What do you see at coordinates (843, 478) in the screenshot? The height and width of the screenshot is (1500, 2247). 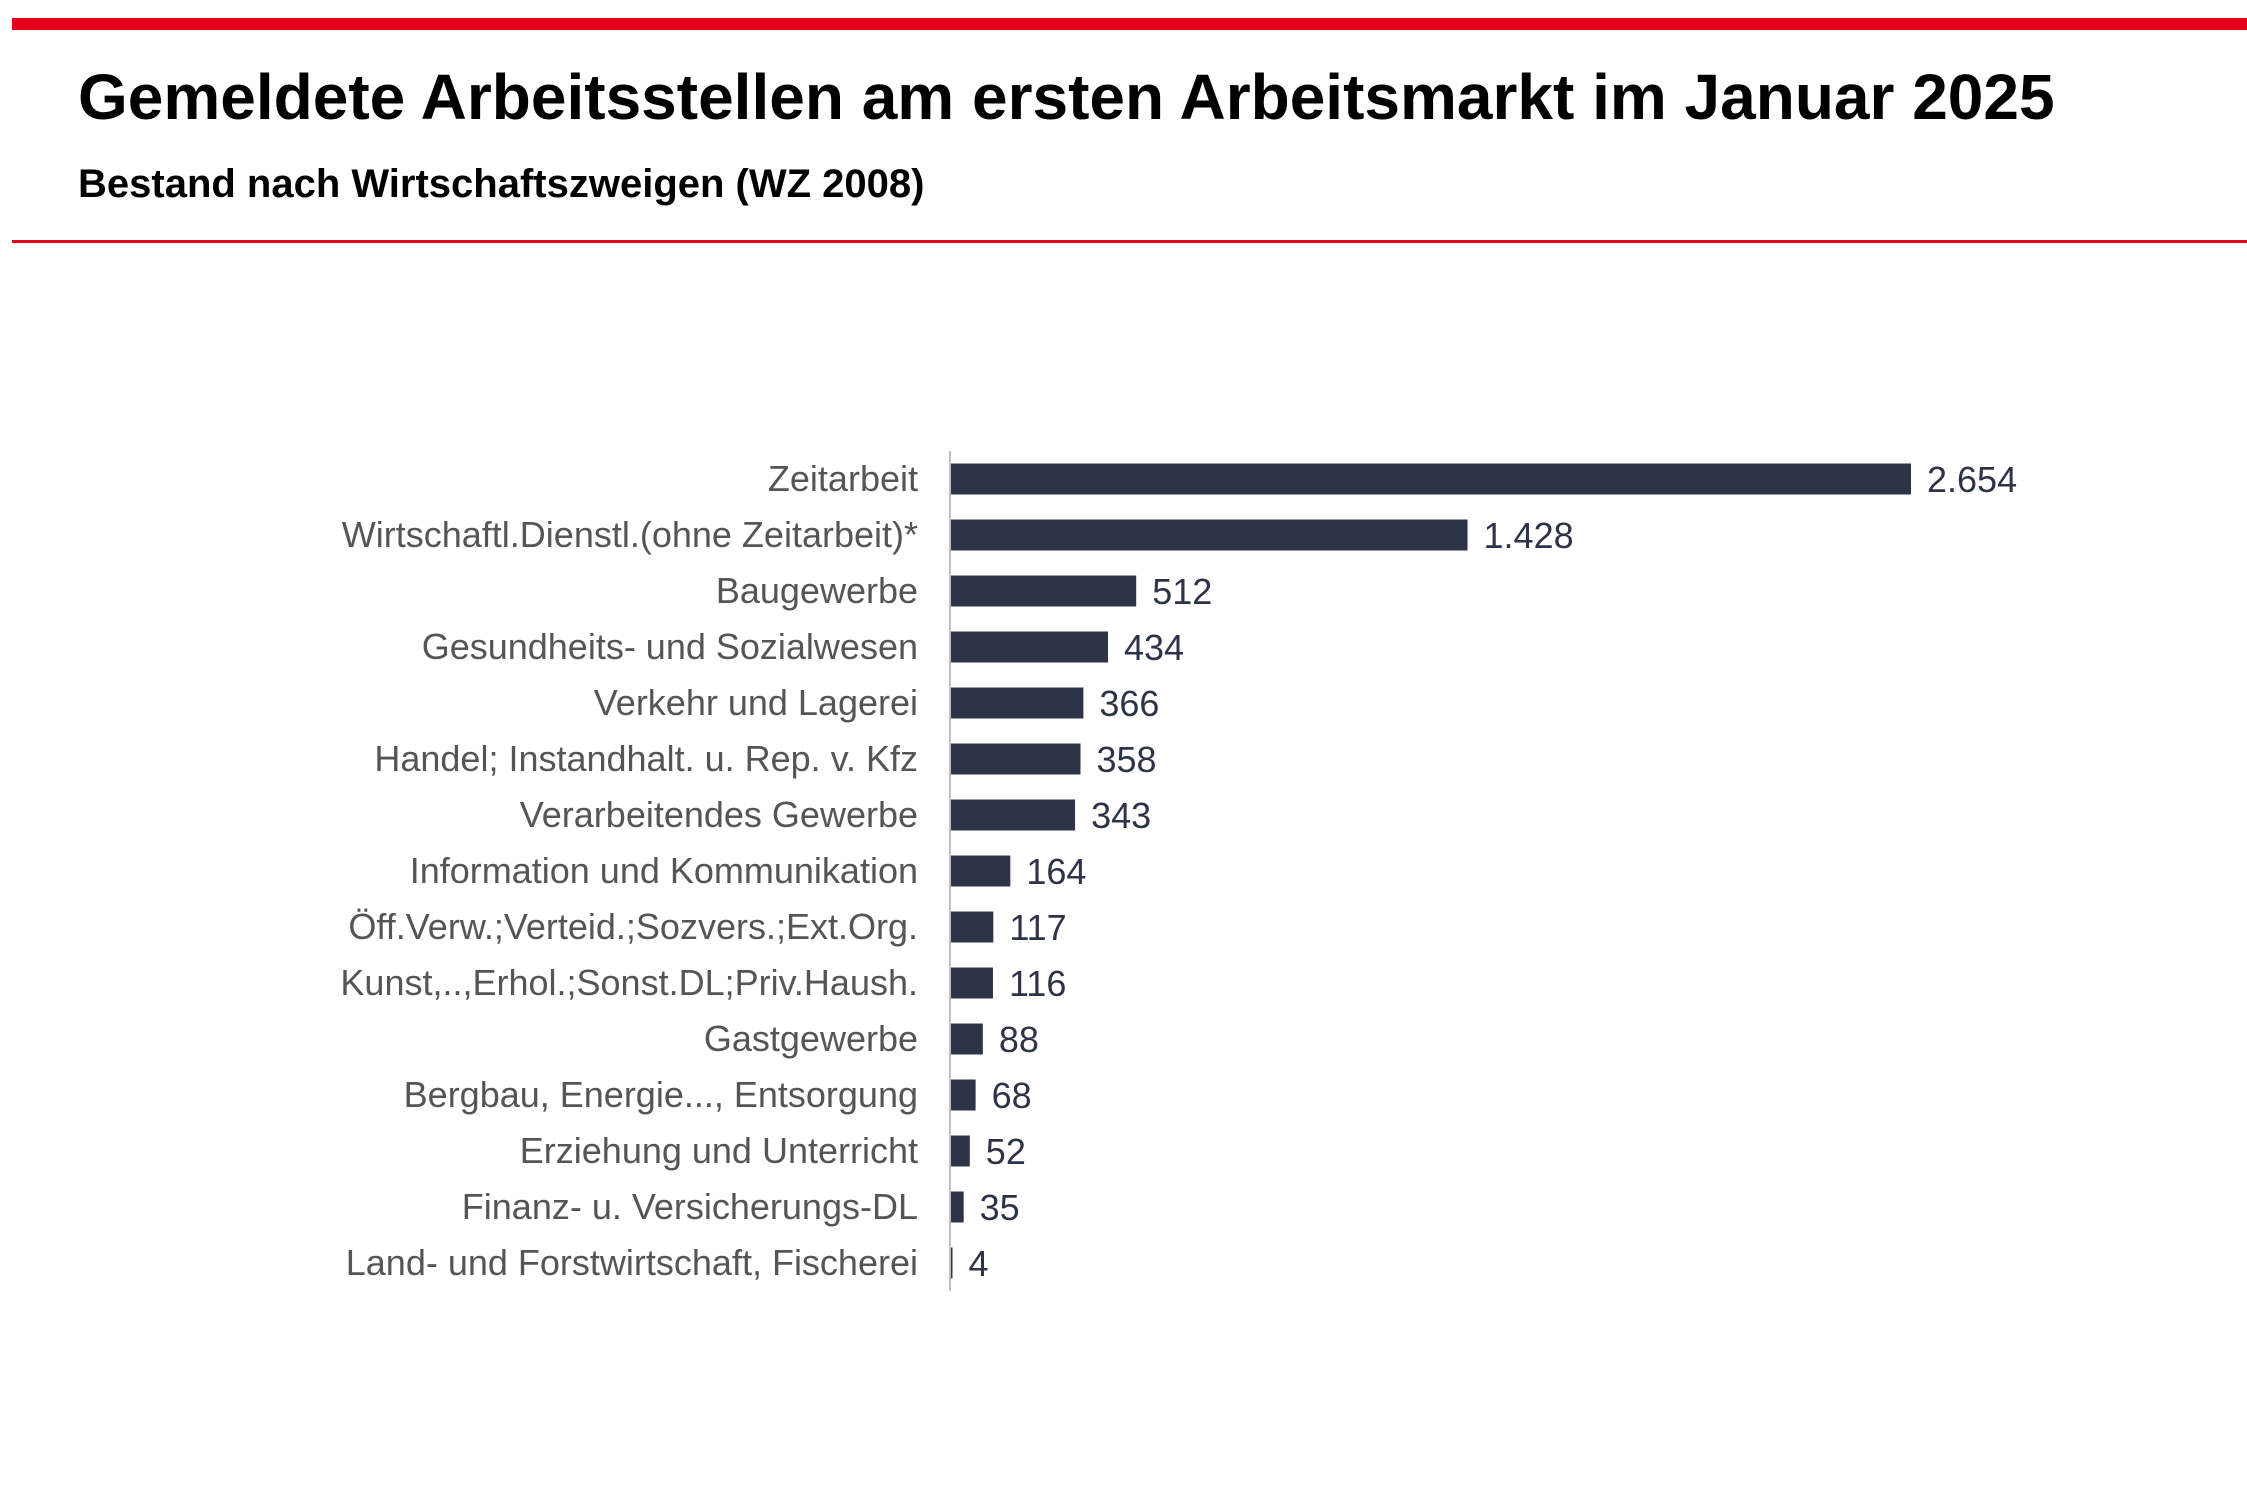 I see `category-label: Zeitarbeit` at bounding box center [843, 478].